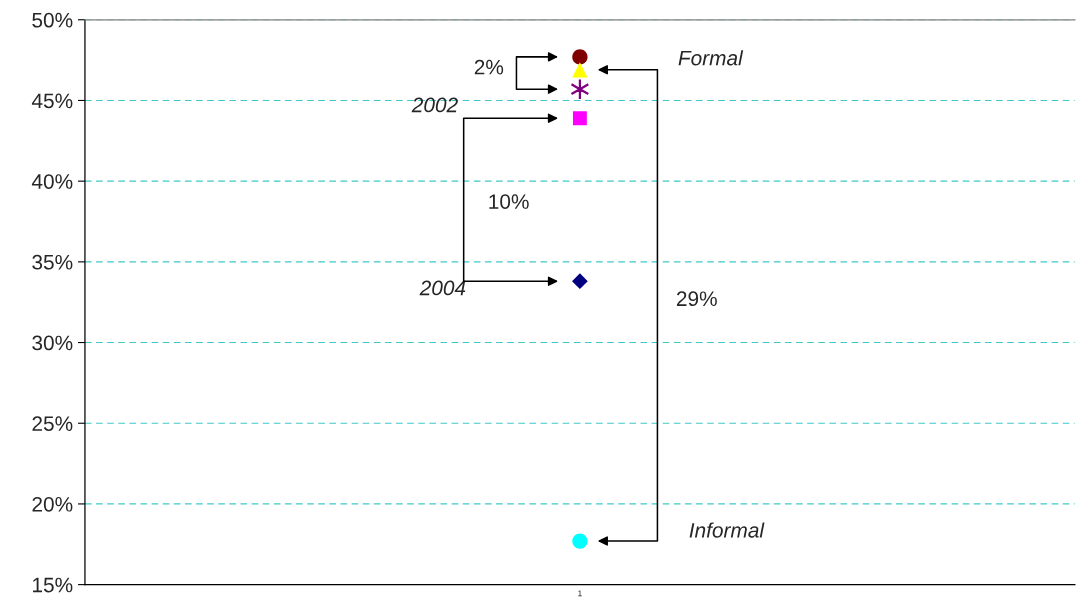 Image resolution: width=1089 pixels, height=599 pixels. What do you see at coordinates (52, 181) in the screenshot?
I see `y-tick-label: 40%` at bounding box center [52, 181].